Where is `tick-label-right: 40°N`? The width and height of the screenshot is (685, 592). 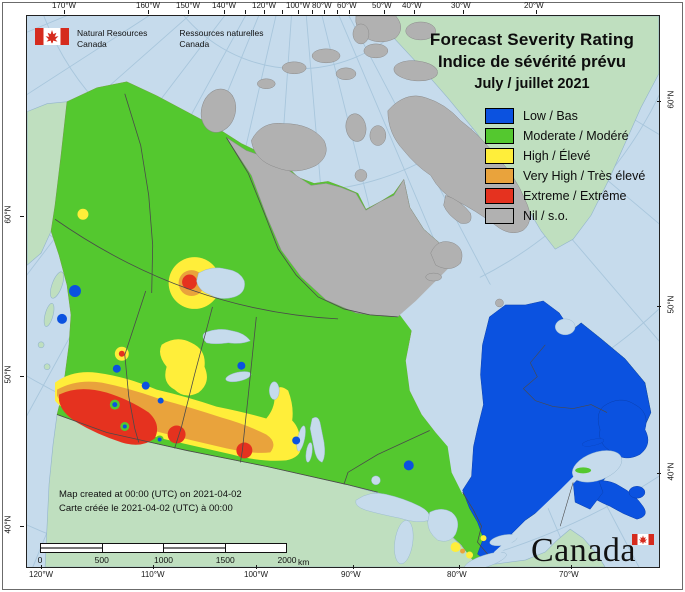
tick-label-right: 40°N is located at coordinates (671, 471).